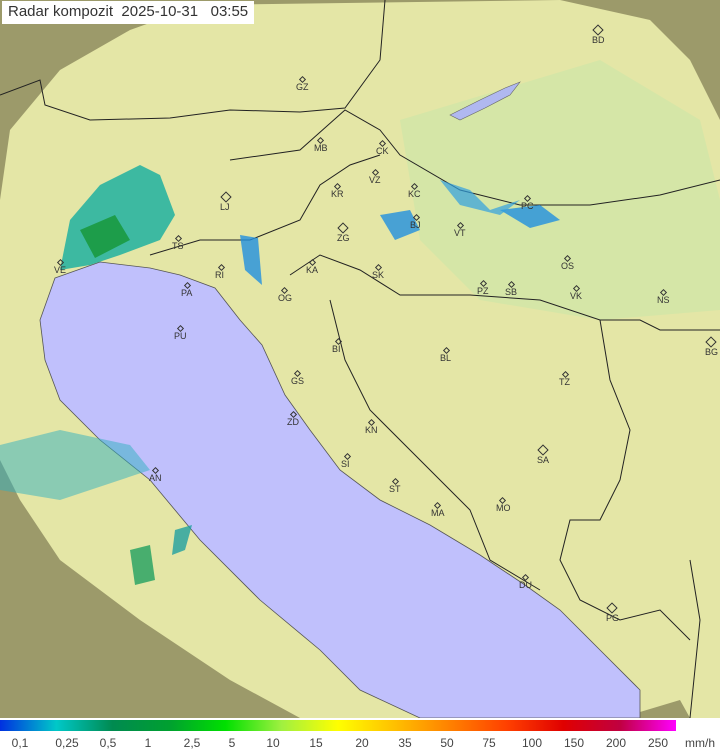  Describe the element at coordinates (460, 233) in the screenshot. I see `city-label: VT` at that location.